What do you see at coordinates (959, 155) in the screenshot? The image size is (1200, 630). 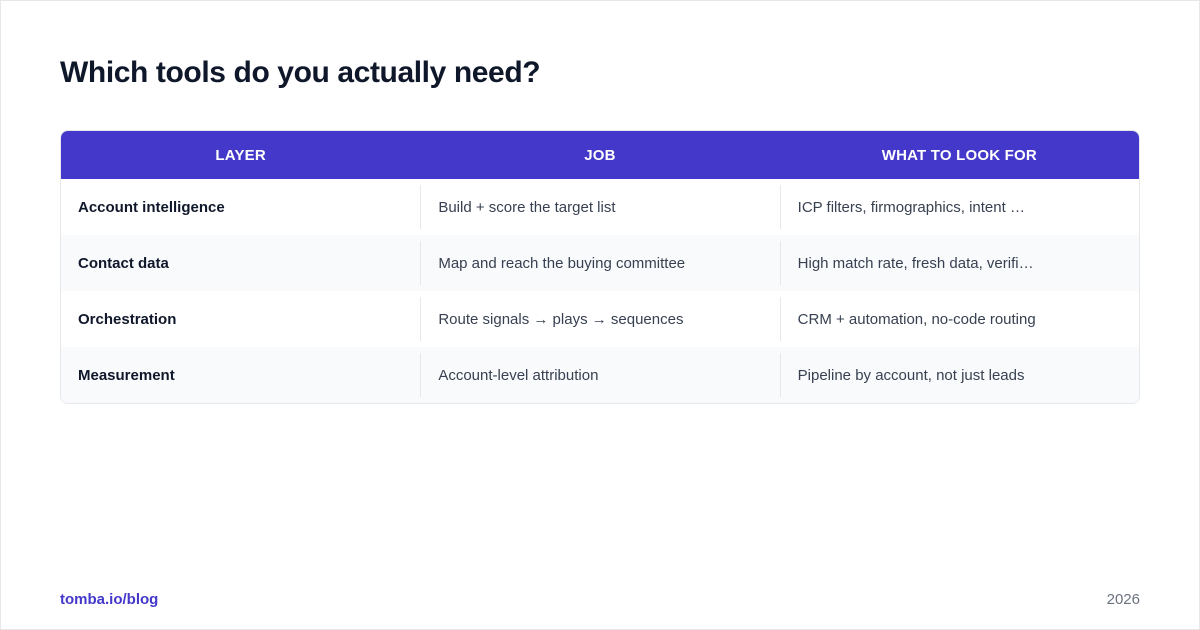 I see `column-header-what-to-look-for: WHAT TO LOOK FOR` at bounding box center [959, 155].